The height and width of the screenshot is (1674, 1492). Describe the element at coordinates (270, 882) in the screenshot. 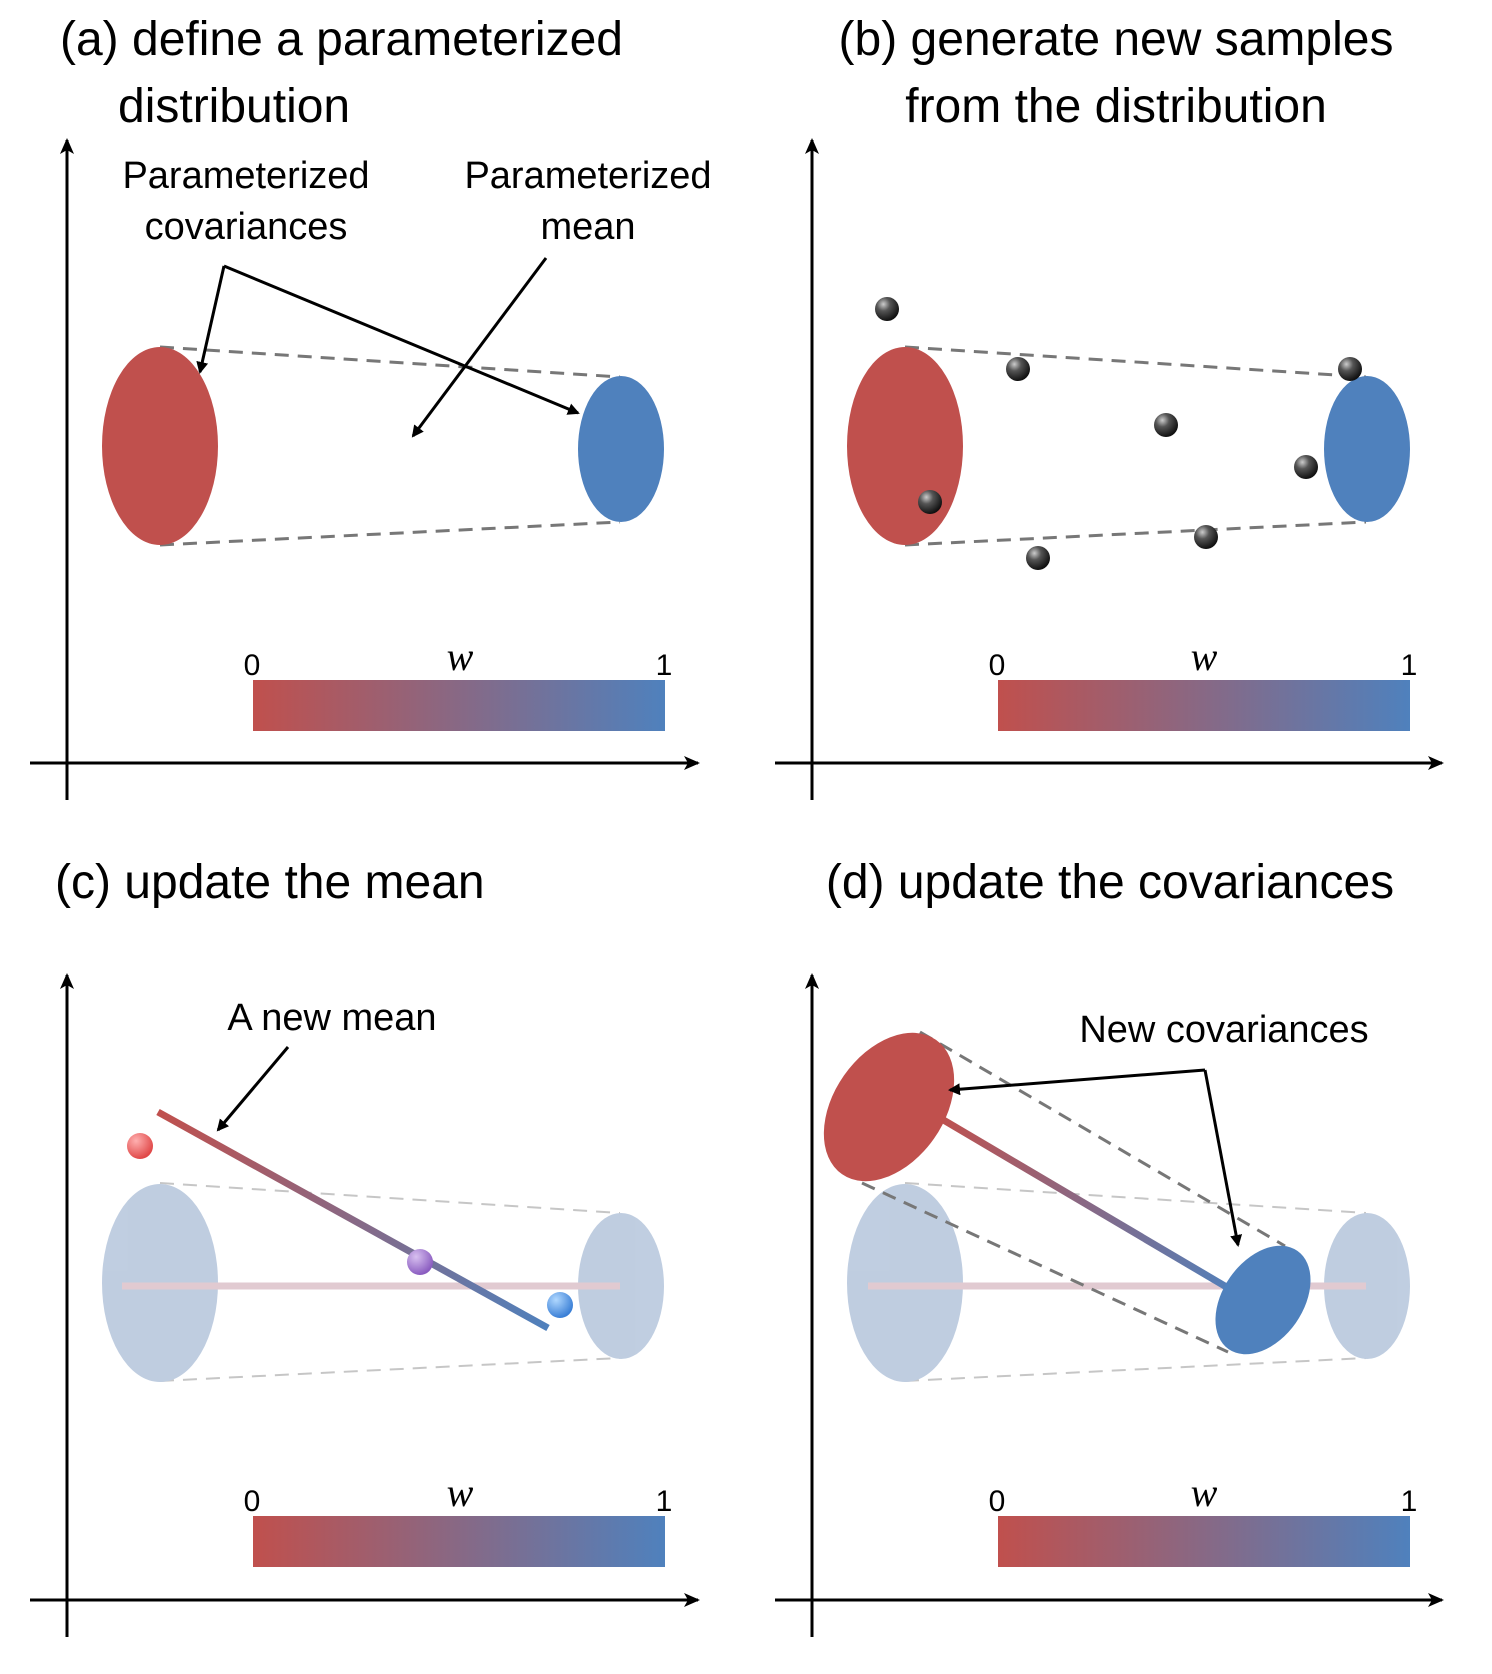

I see `panel-c-title: (c) update the mean` at that location.